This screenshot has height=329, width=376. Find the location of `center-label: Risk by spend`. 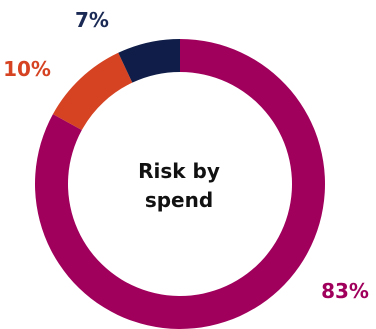

center-label: Risk by spend is located at coordinates (179, 185).